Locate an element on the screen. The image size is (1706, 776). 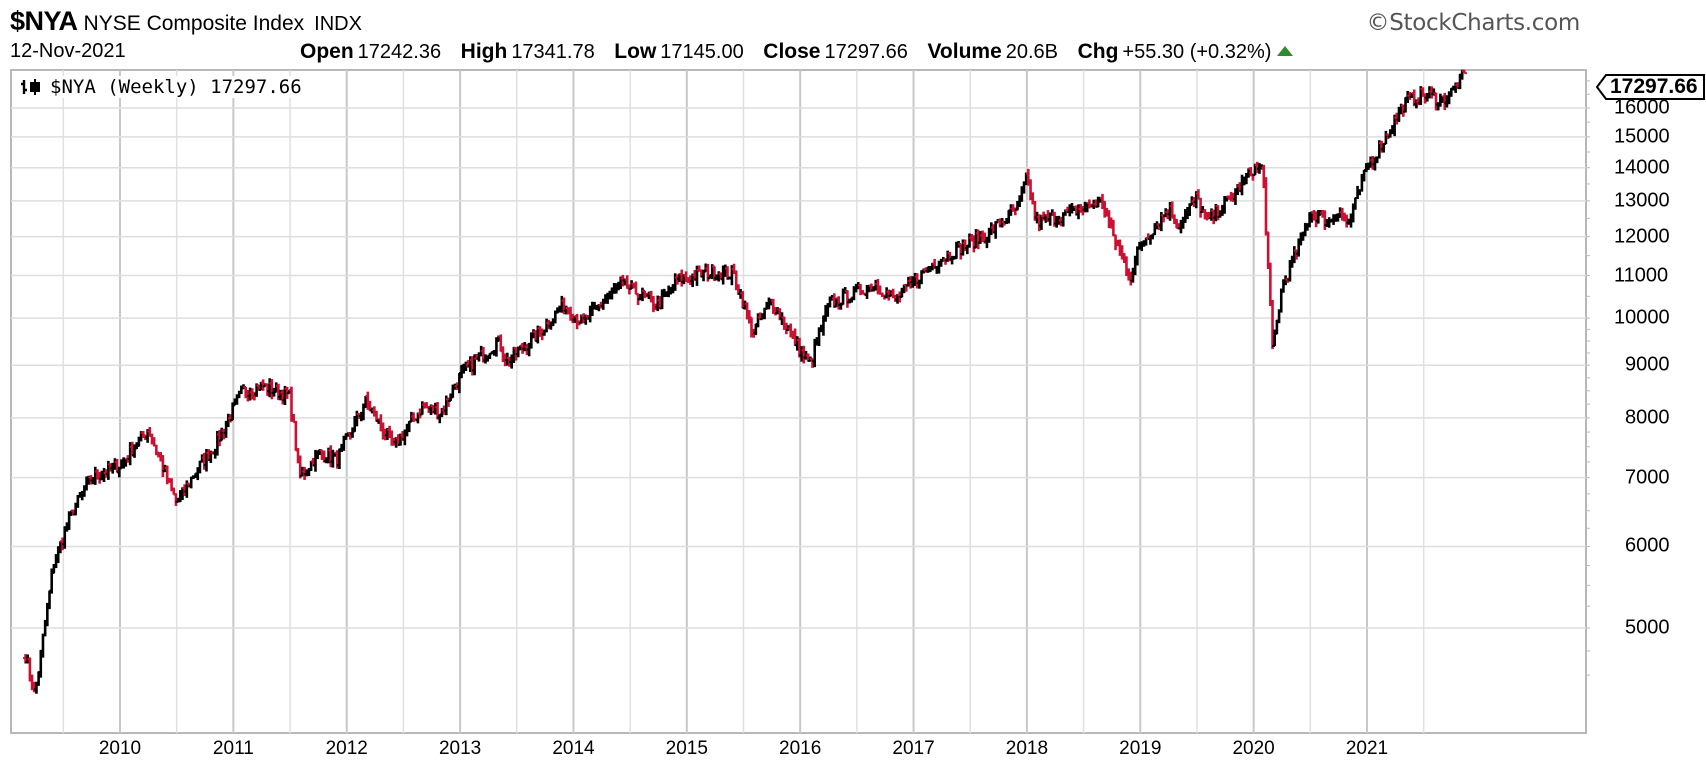
last-price-tag: 17297.66 is located at coordinates (1651, 87).